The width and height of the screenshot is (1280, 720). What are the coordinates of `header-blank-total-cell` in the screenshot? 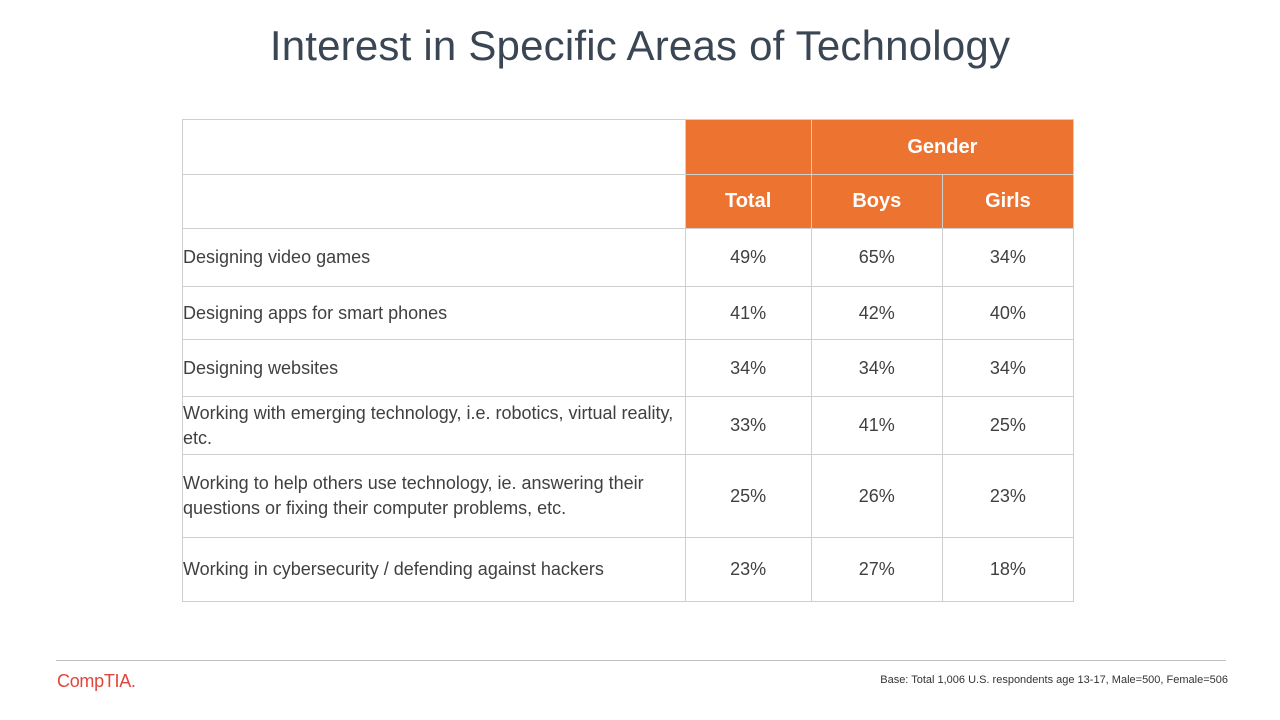 It's located at (748, 147).